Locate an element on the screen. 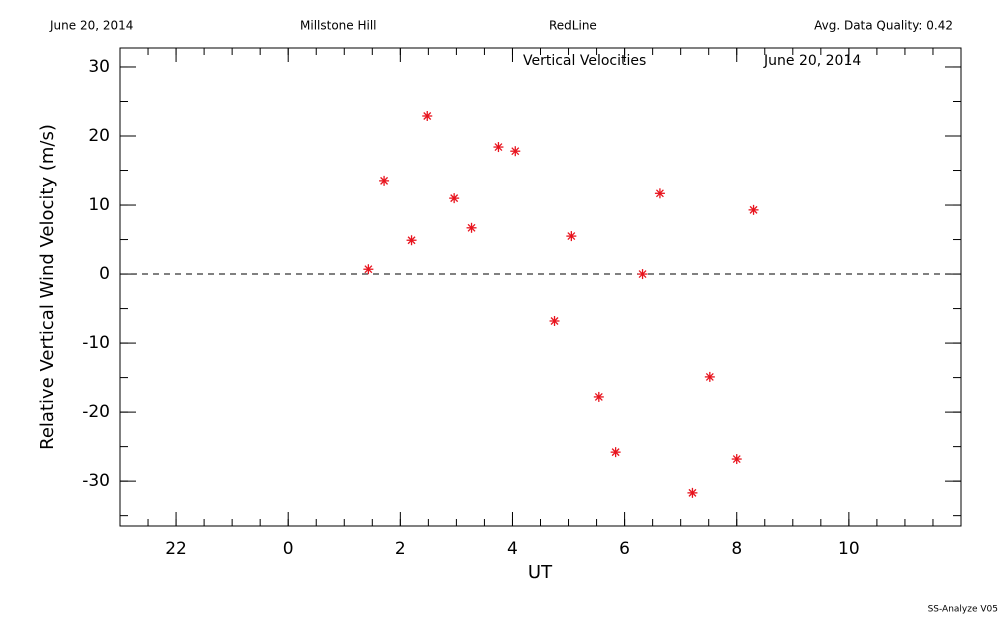 The width and height of the screenshot is (1000, 625). x-axis-label: UT is located at coordinates (540, 572).